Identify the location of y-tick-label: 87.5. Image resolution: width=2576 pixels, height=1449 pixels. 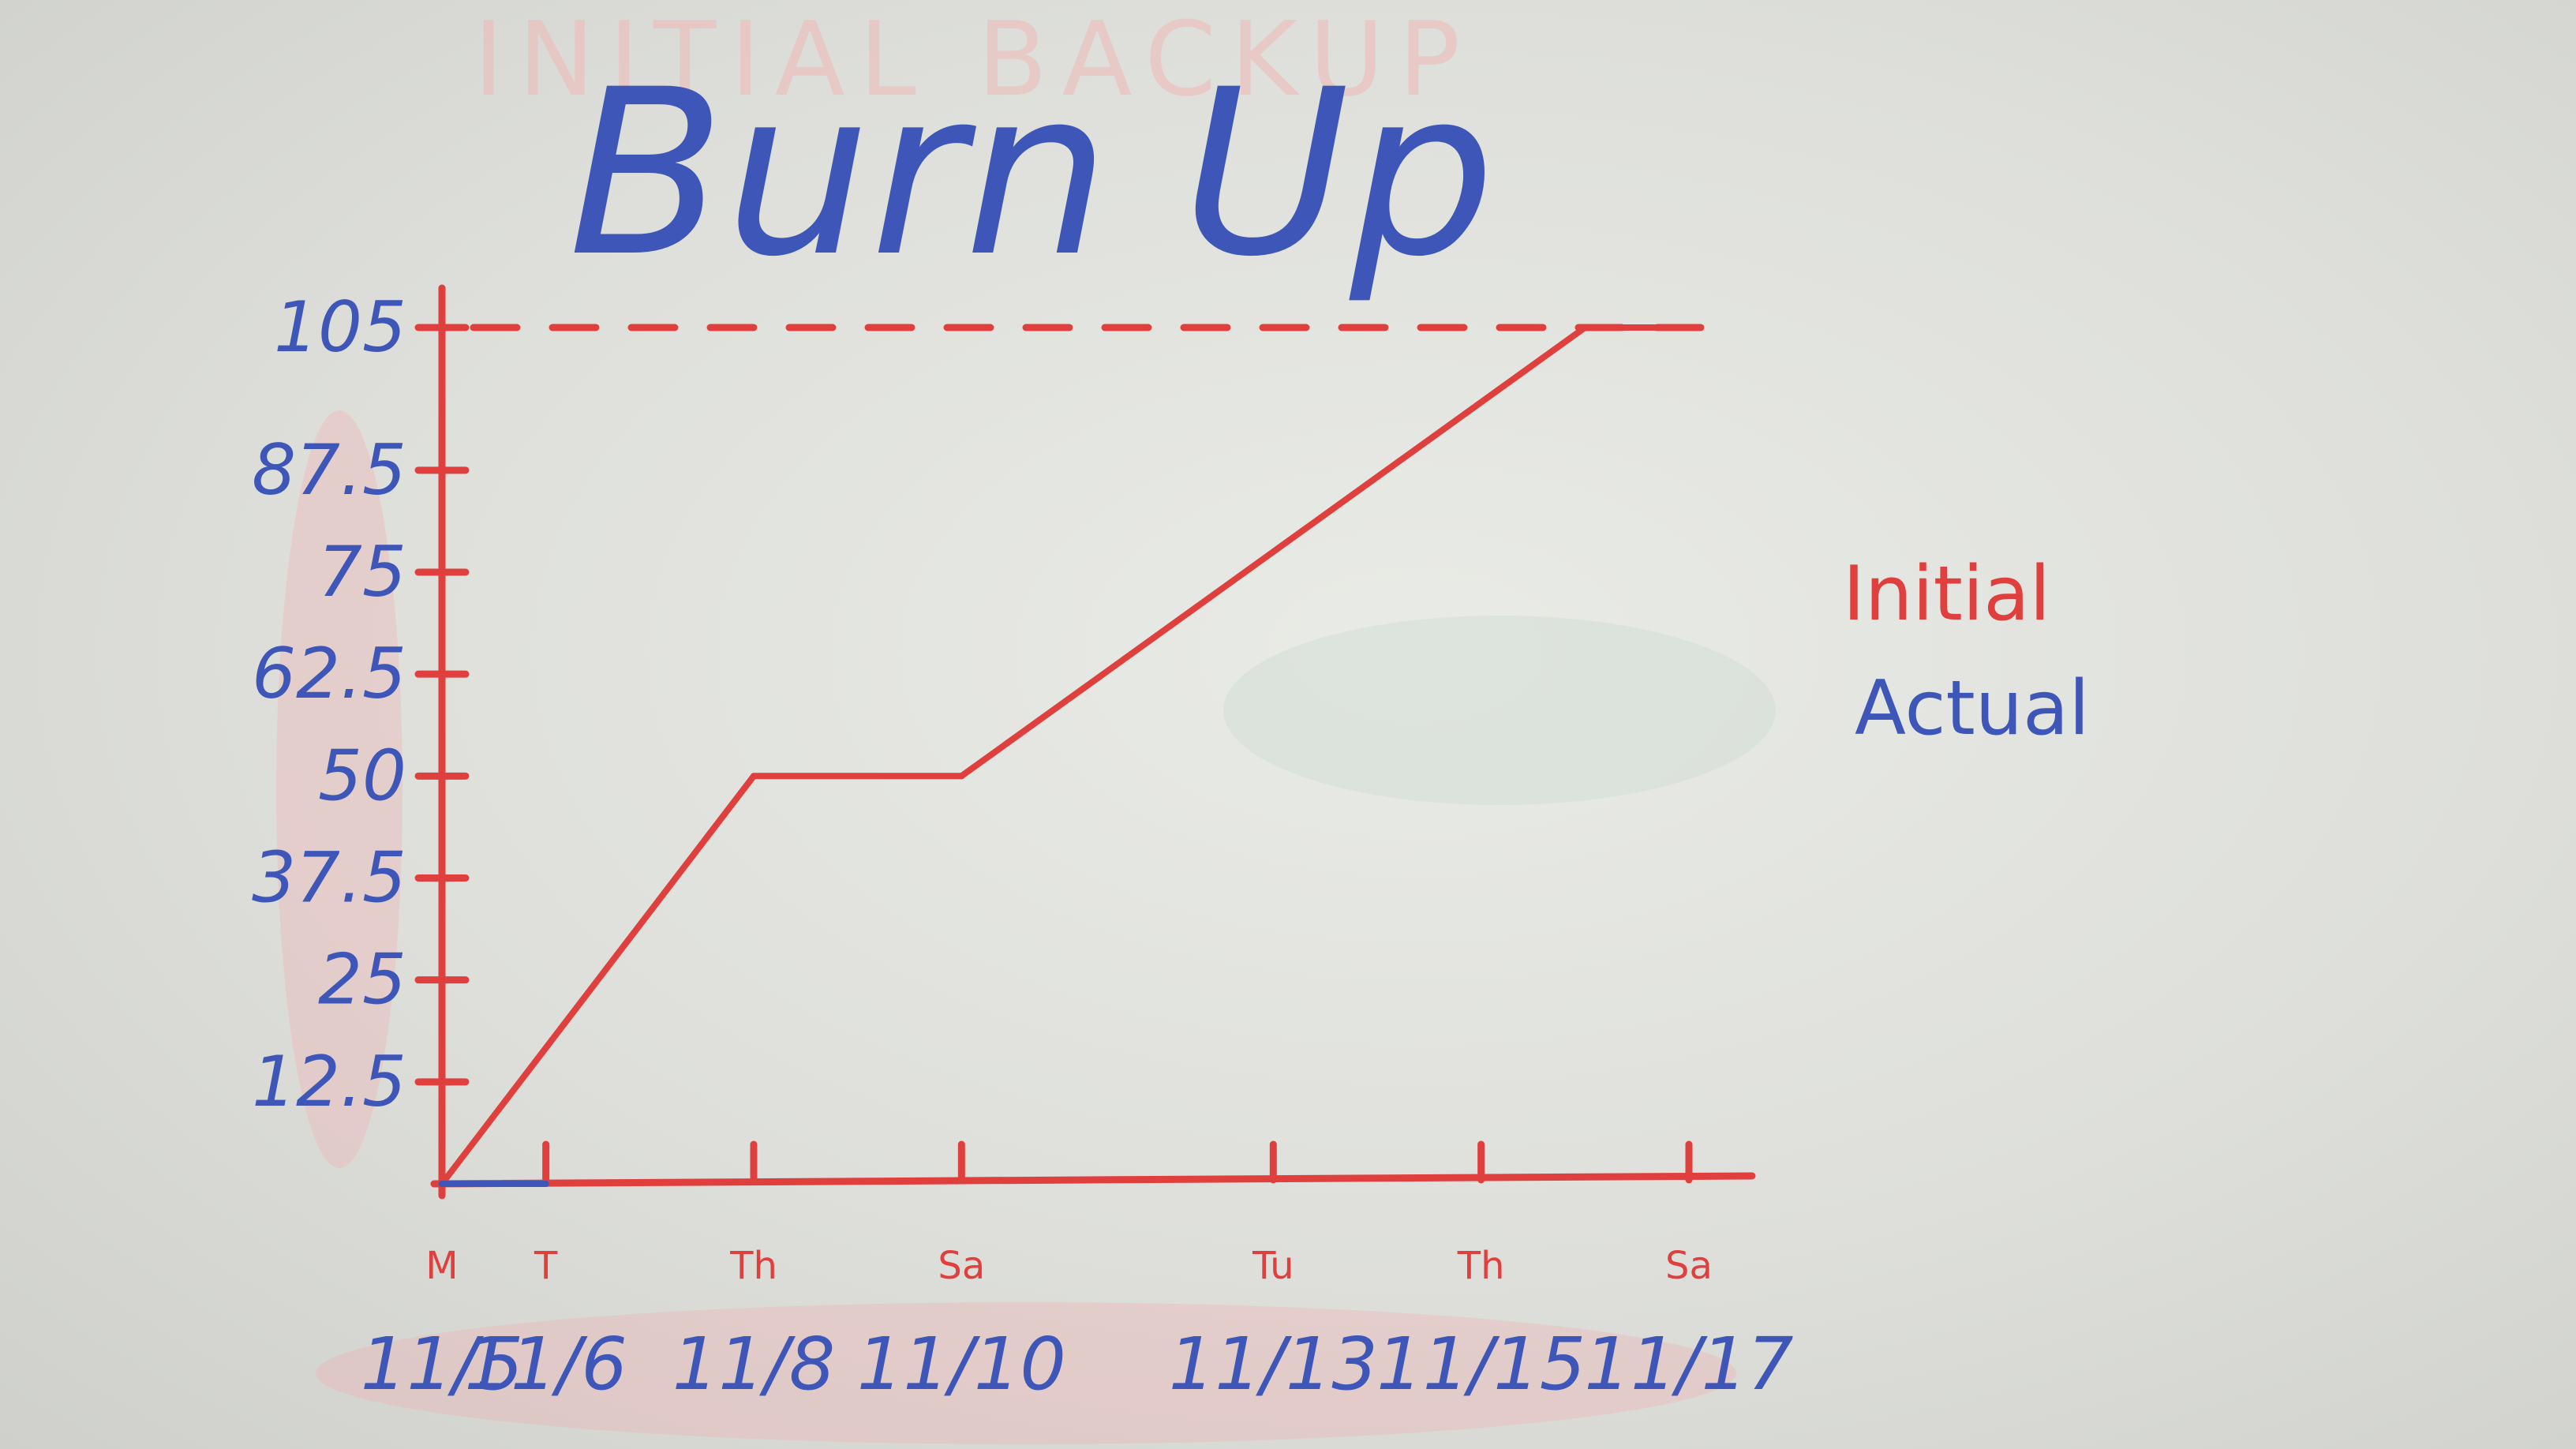
(329, 470).